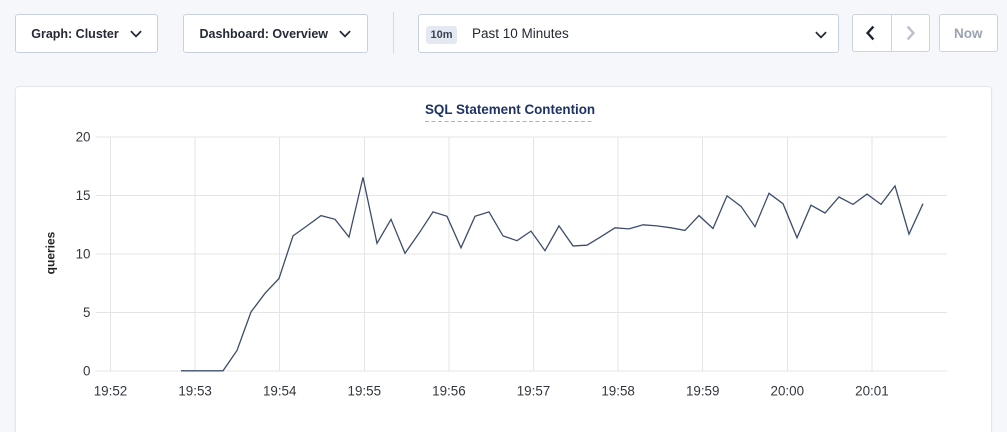 Image resolution: width=1007 pixels, height=432 pixels. I want to click on svg-text: 20:01, so click(872, 391).